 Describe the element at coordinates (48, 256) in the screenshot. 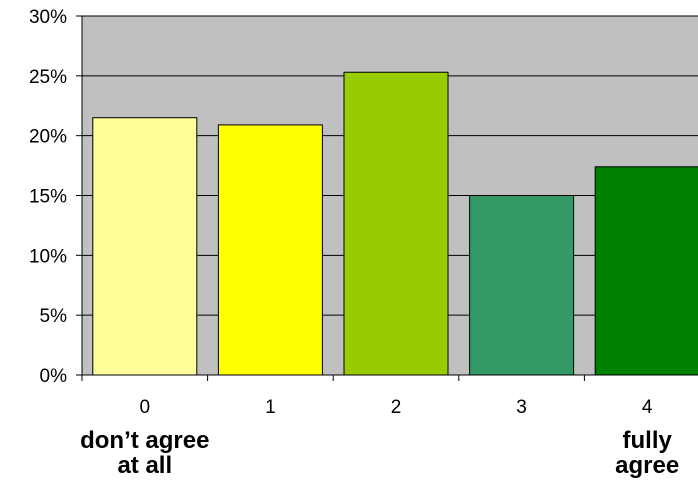

I see `y-tick-label: 10%` at that location.